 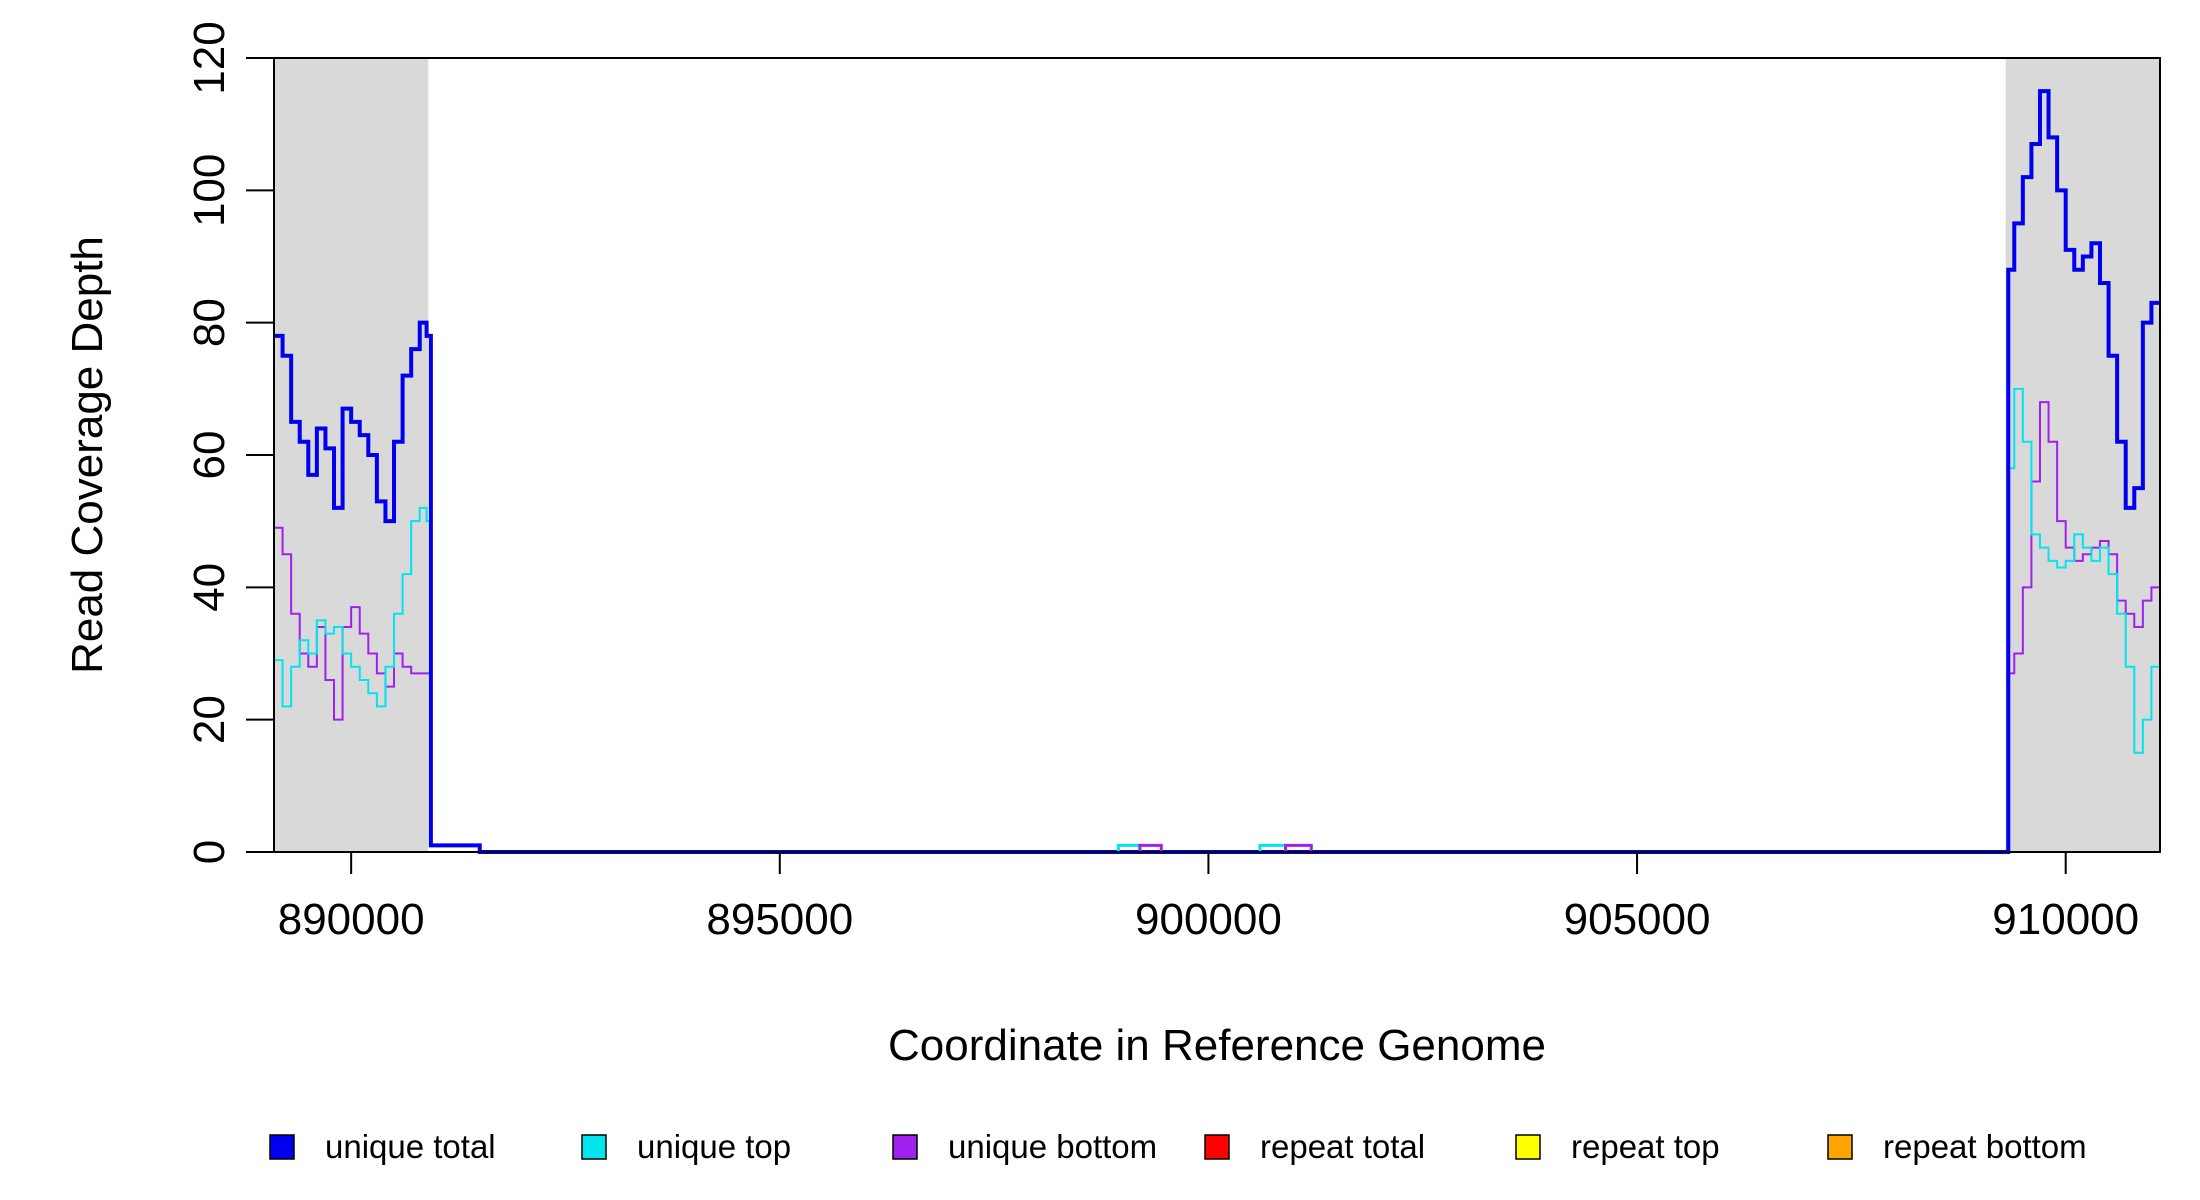 What do you see at coordinates (410, 1146) in the screenshot?
I see `legend-label-1: unique total` at bounding box center [410, 1146].